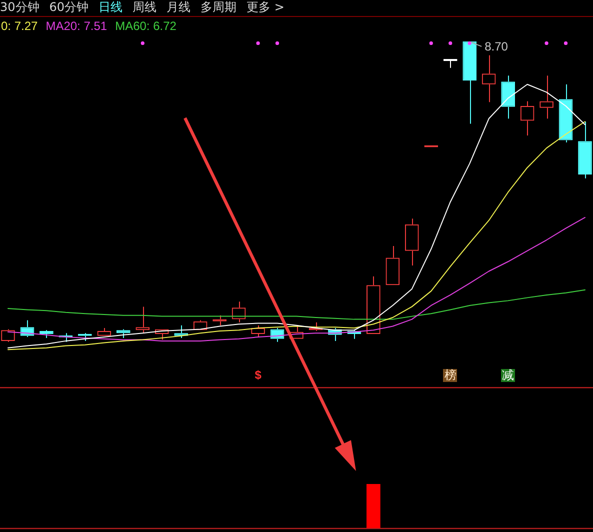 This screenshot has width=593, height=532. What do you see at coordinates (19, 26) in the screenshot?
I see `text: 0: 7.27` at bounding box center [19, 26].